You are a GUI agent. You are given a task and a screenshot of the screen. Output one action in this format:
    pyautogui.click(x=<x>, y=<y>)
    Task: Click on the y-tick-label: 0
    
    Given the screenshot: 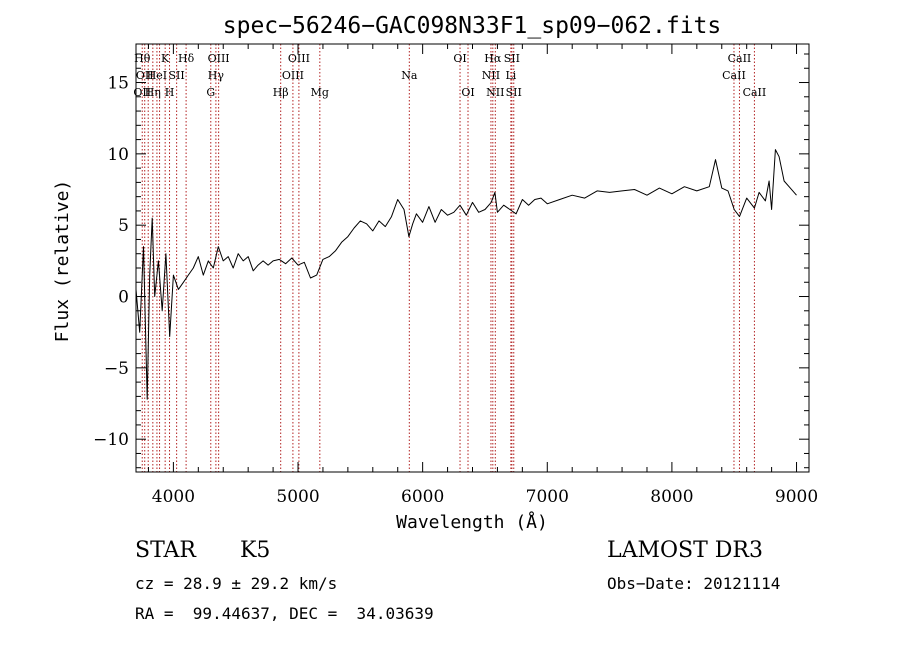 What is the action you would take?
    pyautogui.click(x=123, y=298)
    